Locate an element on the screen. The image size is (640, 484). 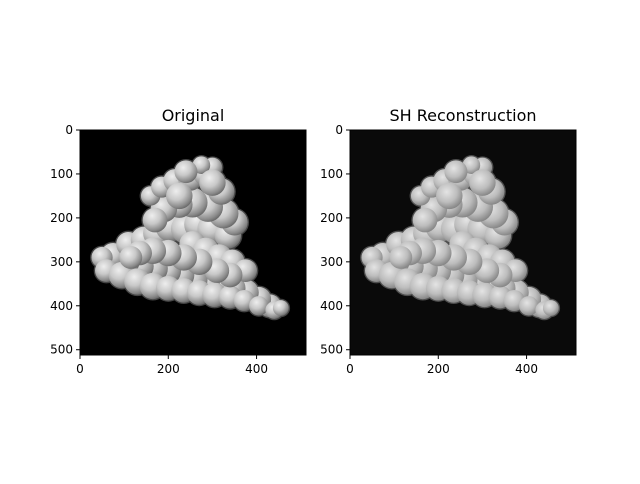
panel-title: SH Reconstruction is located at coordinates (462, 115).